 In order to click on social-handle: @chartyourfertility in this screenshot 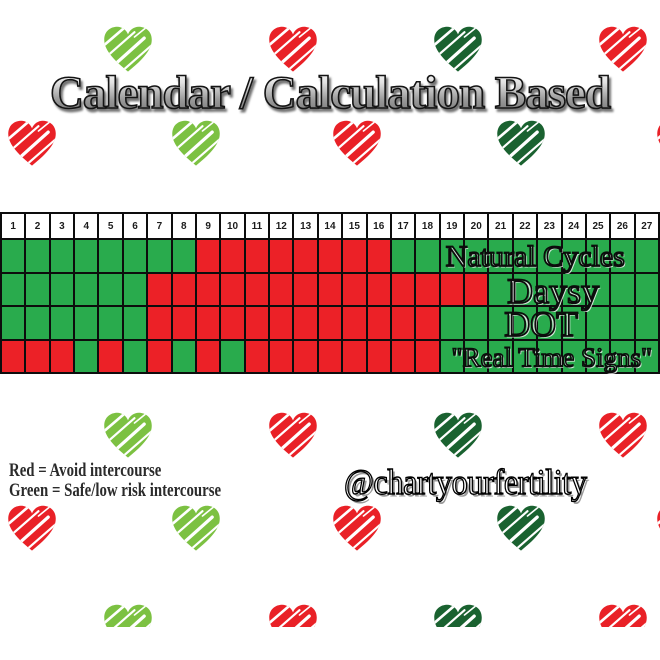, I will do `click(465, 481)`.